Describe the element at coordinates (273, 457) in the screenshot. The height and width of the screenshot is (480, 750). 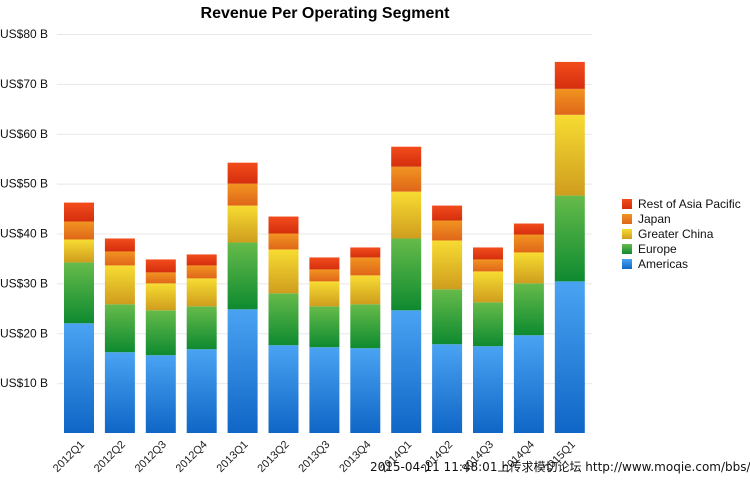
I see `x-tick-label: 2013Q2` at that location.